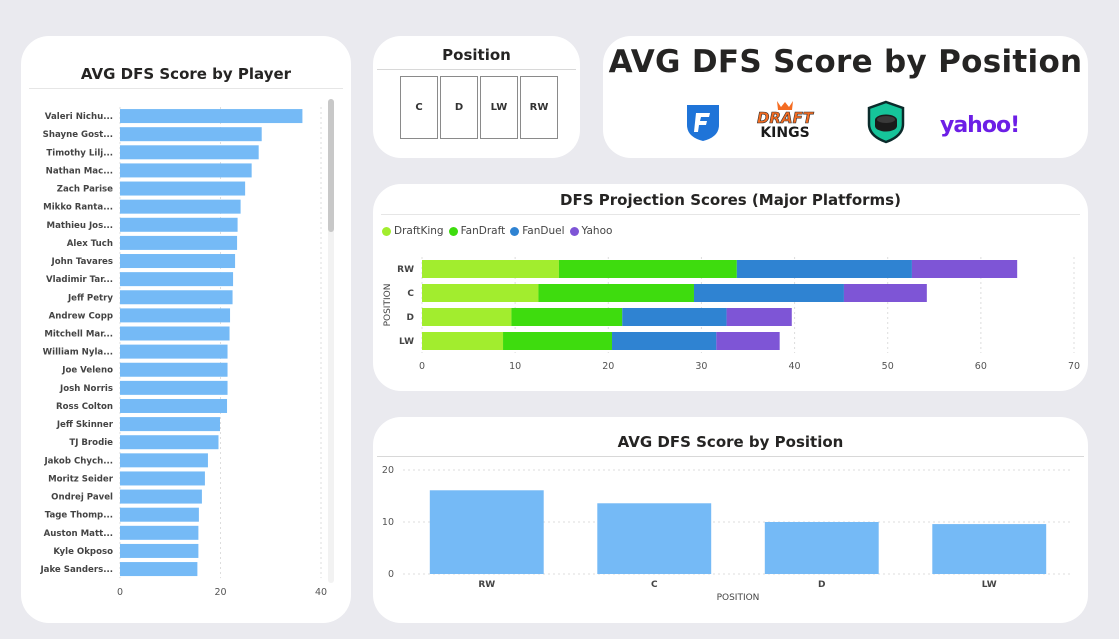  Describe the element at coordinates (180, 206) in the screenshot. I see `player-bar-mikko-ranta` at that location.